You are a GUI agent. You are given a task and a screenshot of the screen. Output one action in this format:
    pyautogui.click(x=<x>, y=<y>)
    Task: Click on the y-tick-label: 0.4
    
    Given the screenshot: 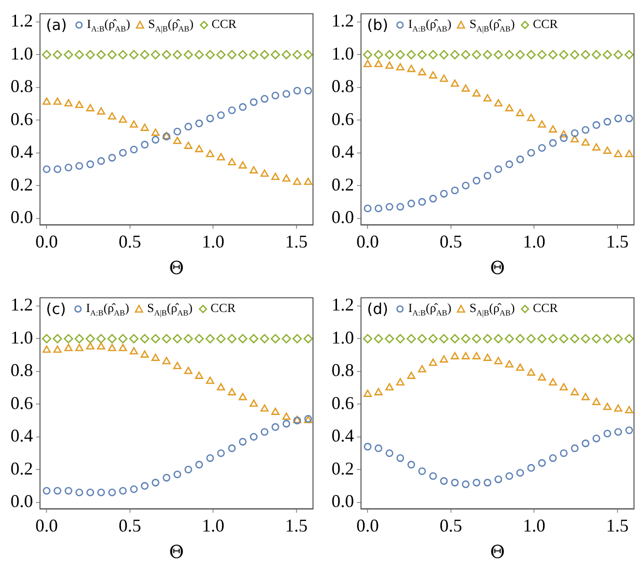 What is the action you would take?
    pyautogui.click(x=21, y=436)
    